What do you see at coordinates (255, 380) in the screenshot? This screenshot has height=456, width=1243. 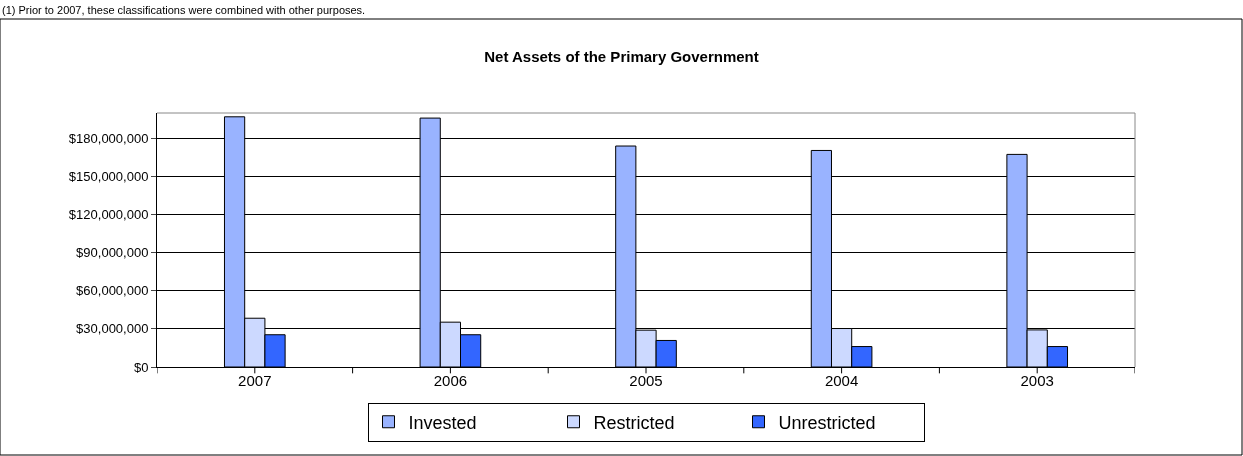 I see `x-tick-label: 2007` at bounding box center [255, 380].